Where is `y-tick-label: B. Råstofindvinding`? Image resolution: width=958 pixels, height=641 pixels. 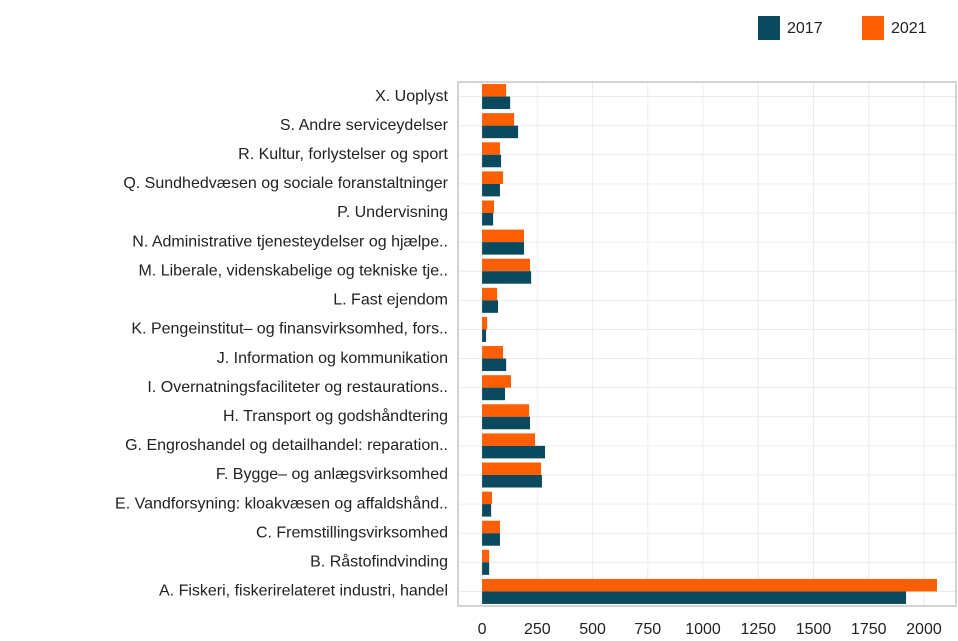 y-tick-label: B. Råstofindvinding is located at coordinates (379, 562).